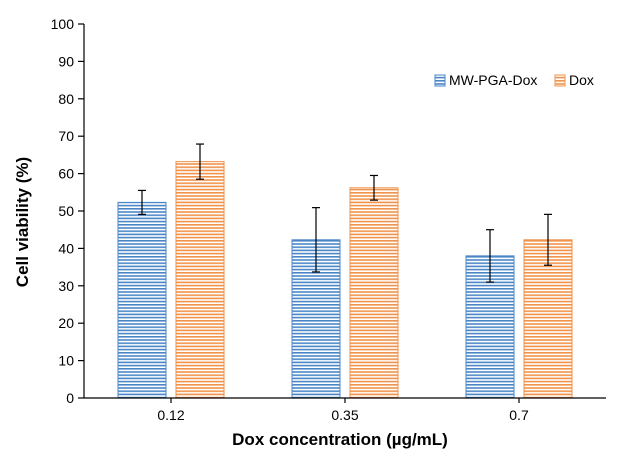  What do you see at coordinates (66, 136) in the screenshot?
I see `y-tick-label: 70` at bounding box center [66, 136].